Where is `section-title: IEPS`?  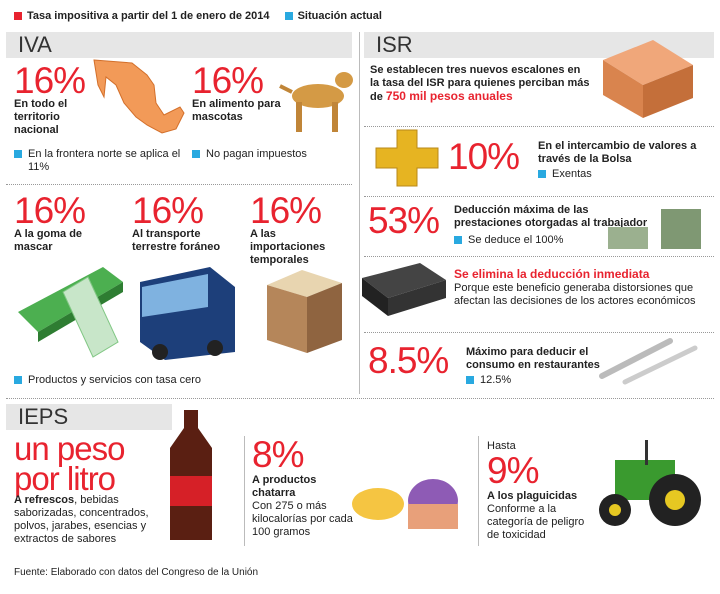 section-title: IEPS is located at coordinates (43, 416).